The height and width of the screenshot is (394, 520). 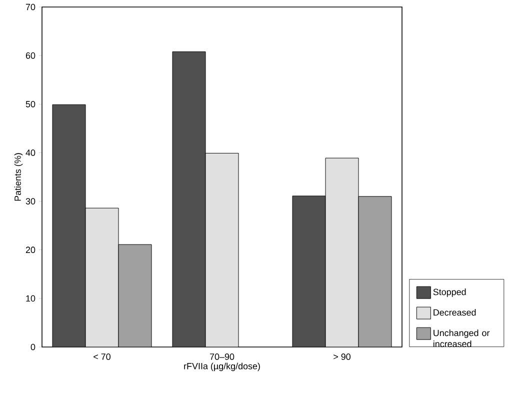 I want to click on y-axis-title: Patients (%), so click(x=18, y=177).